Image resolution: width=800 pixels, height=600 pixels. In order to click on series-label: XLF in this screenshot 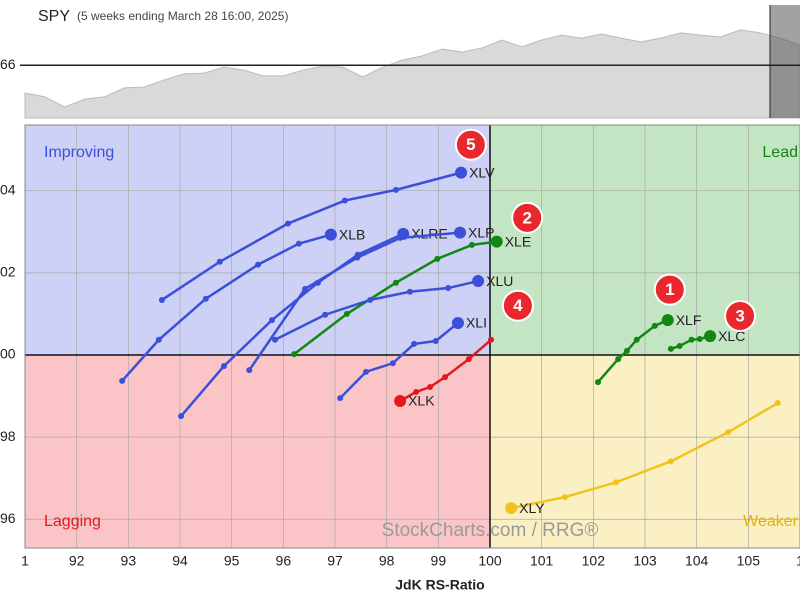, I will do `click(689, 320)`.